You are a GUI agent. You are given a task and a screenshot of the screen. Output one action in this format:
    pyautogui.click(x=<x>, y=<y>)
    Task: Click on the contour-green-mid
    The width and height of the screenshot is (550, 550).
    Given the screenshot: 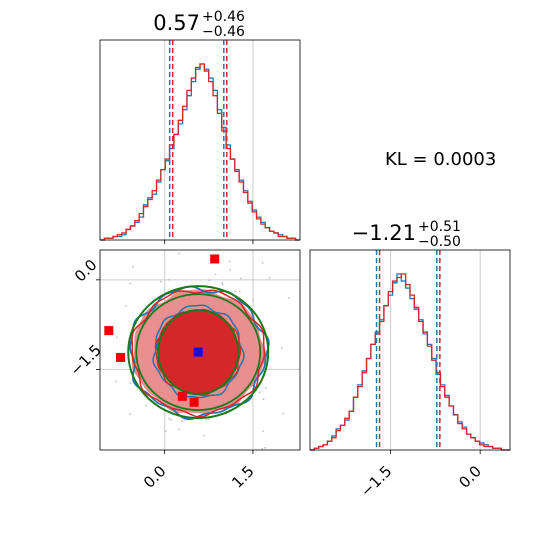 What is the action you would take?
    pyautogui.click(x=198, y=352)
    